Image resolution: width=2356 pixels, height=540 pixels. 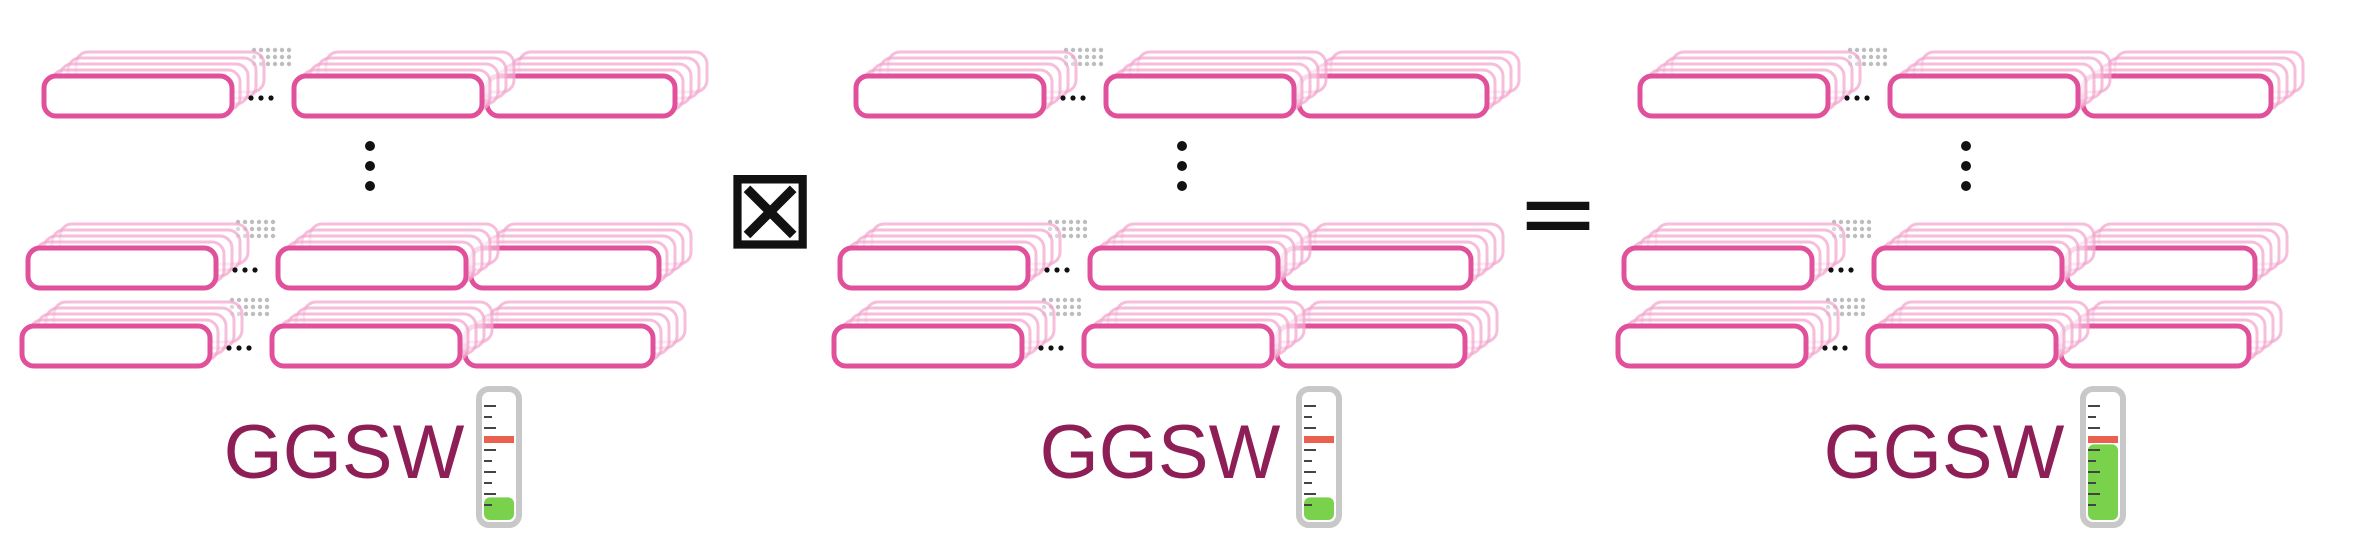 What do you see at coordinates (1558, 212) in the screenshot?
I see `equals-symbol: =` at bounding box center [1558, 212].